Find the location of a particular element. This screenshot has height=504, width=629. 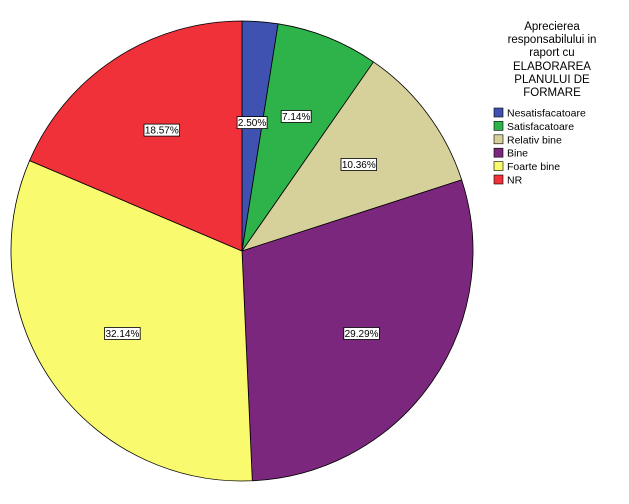

slice-value-label: 18.57% is located at coordinates (161, 130).